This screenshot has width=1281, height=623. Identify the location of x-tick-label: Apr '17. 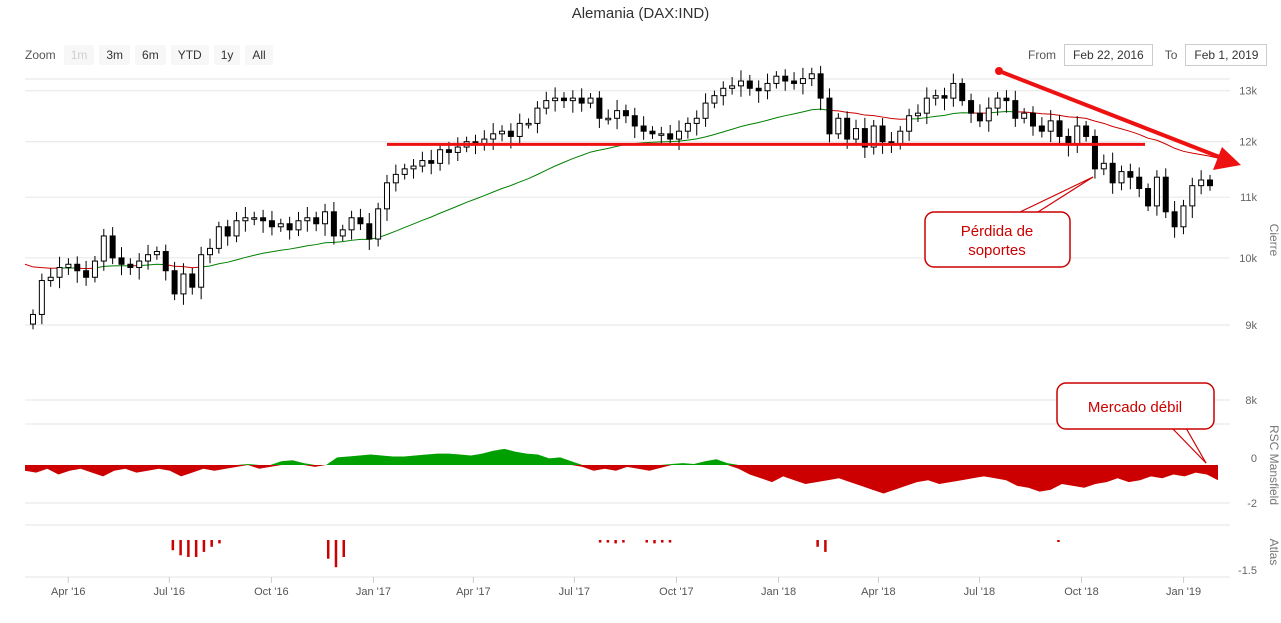
(473, 592).